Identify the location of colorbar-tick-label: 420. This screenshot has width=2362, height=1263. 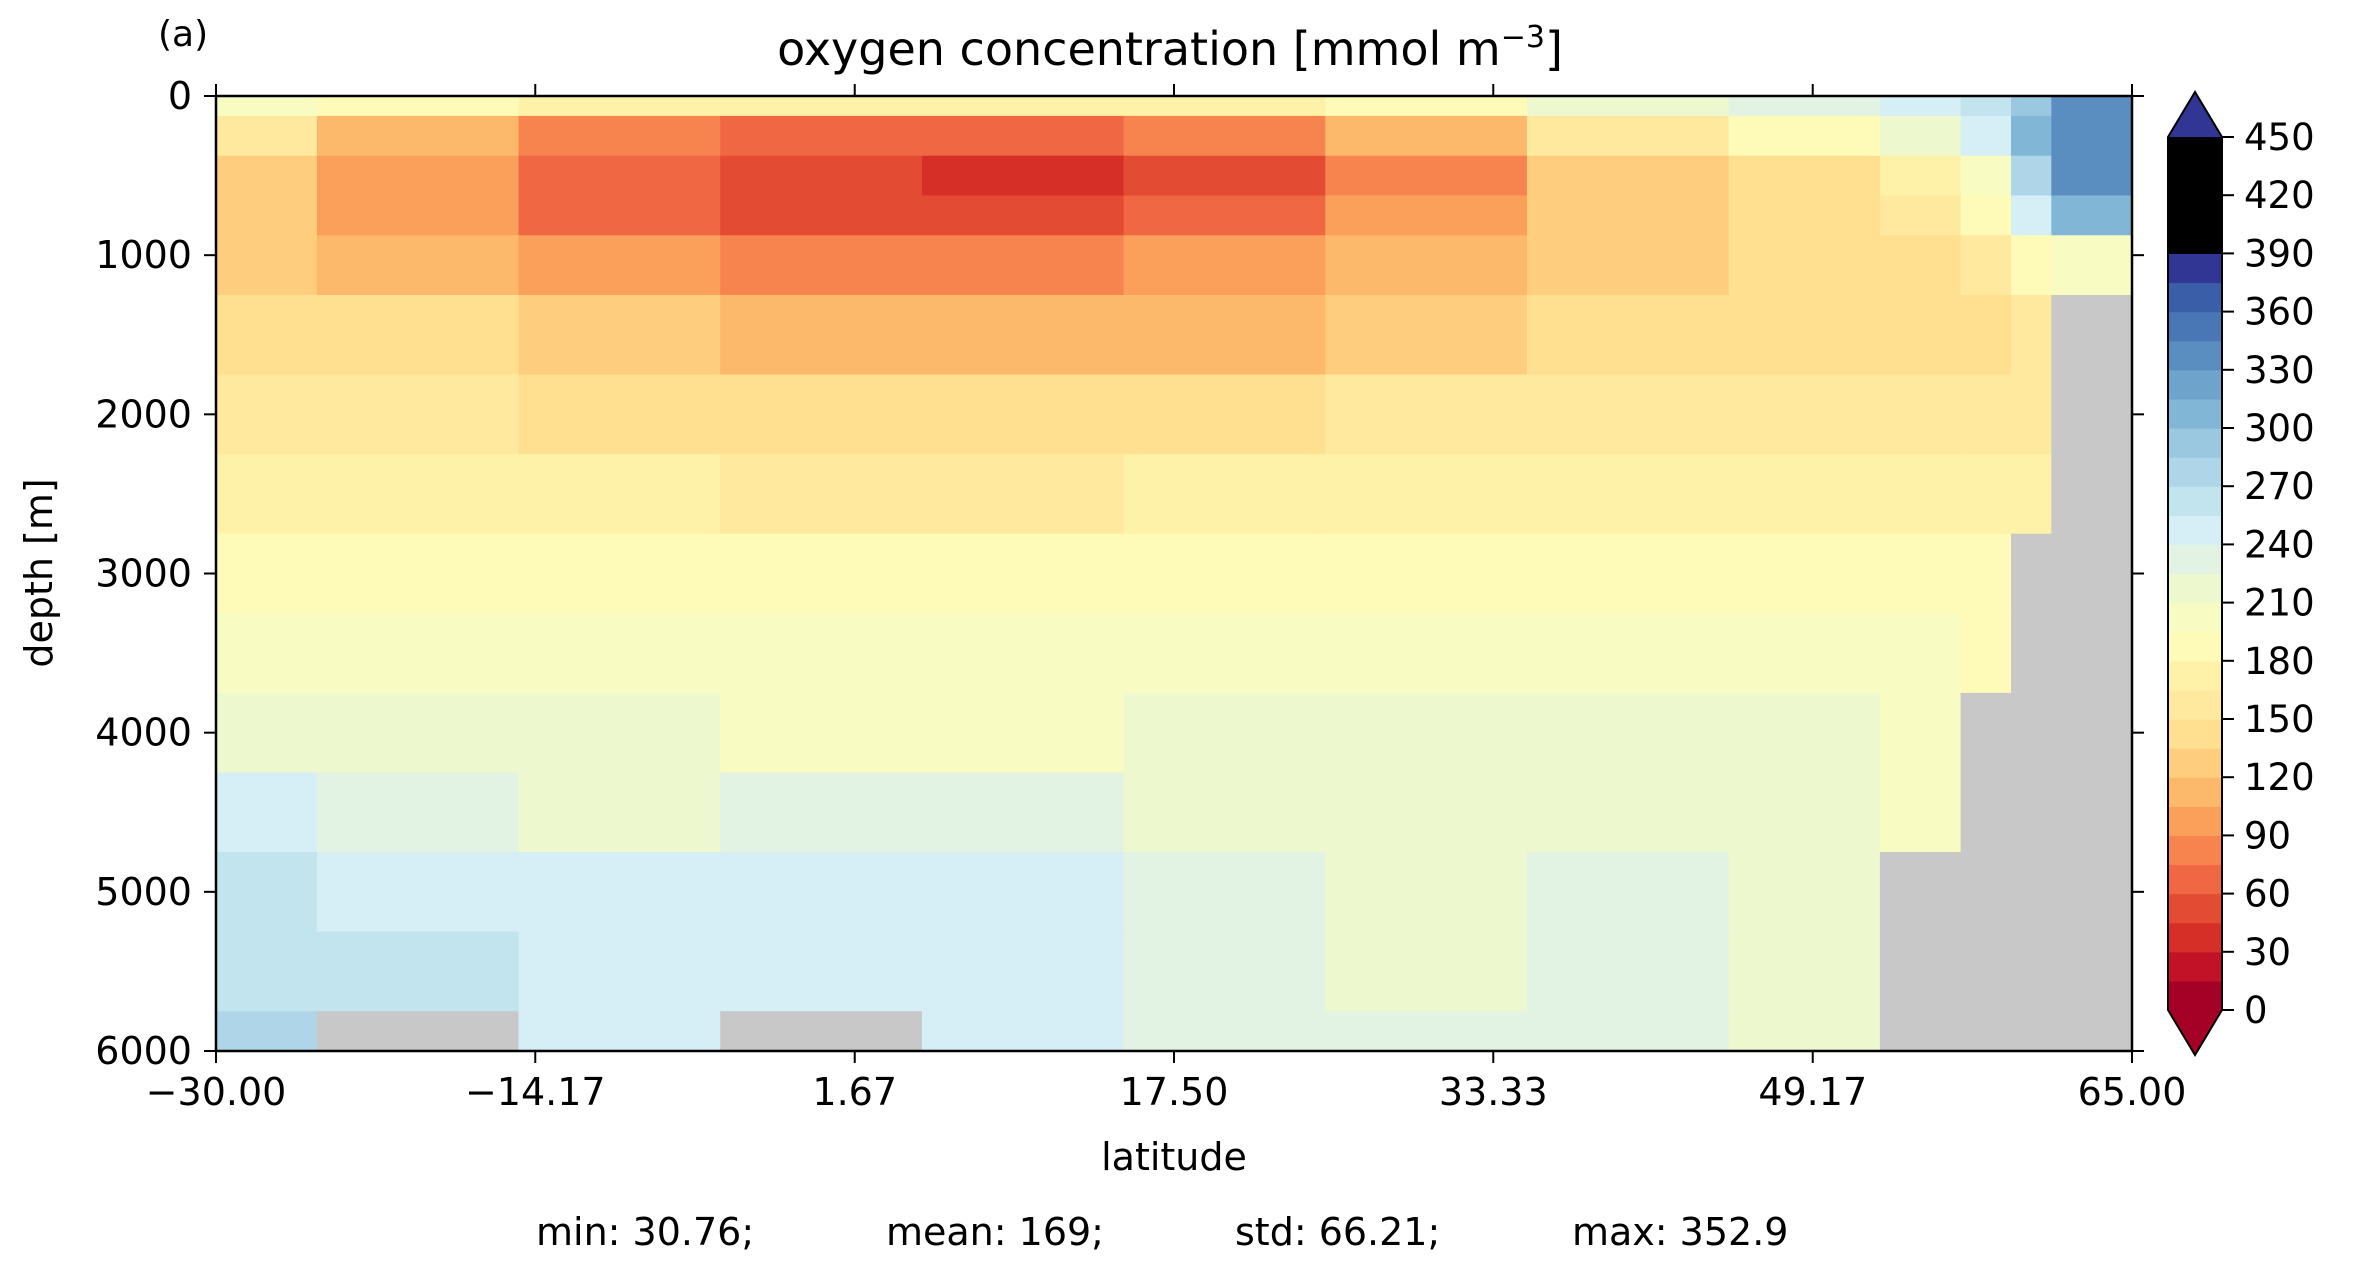
(2279, 195).